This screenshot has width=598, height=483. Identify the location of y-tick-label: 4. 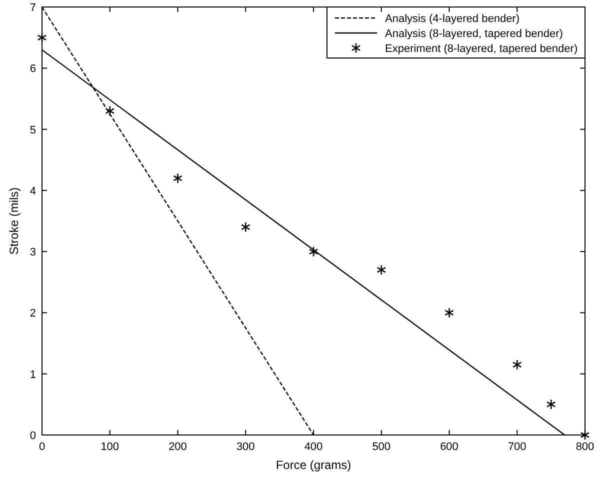
(33, 191).